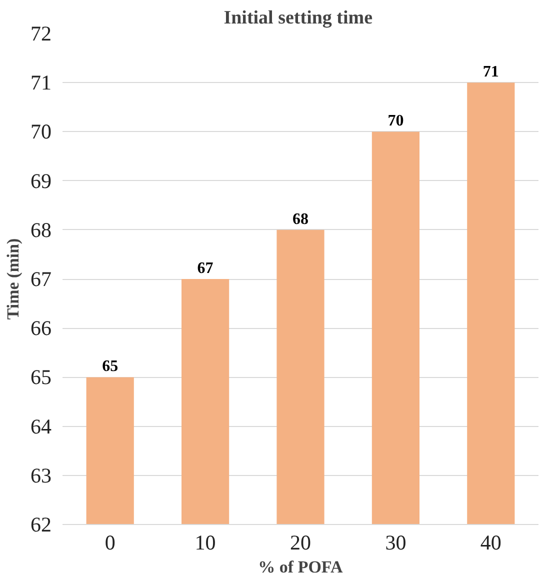  I want to click on x-tick-label: 30, so click(395, 542).